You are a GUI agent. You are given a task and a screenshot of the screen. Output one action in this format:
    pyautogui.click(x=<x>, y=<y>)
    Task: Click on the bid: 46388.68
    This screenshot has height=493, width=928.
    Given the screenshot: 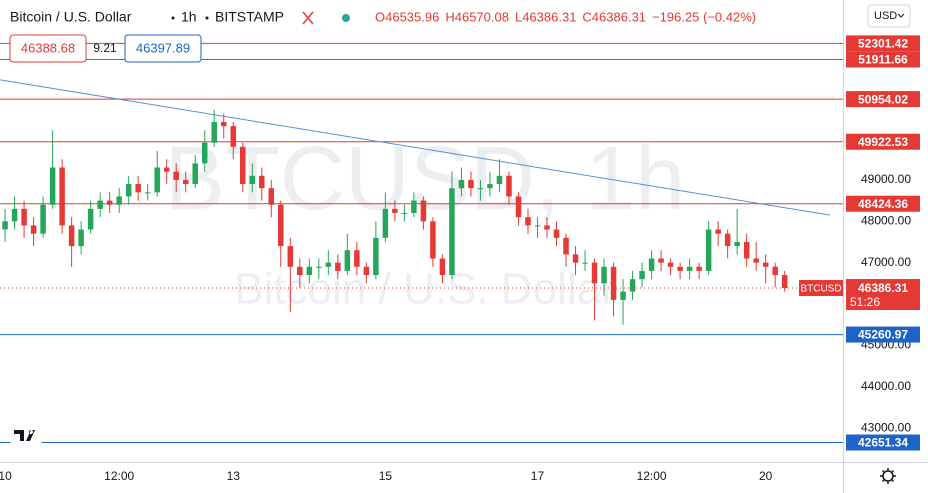 What is the action you would take?
    pyautogui.click(x=48, y=47)
    